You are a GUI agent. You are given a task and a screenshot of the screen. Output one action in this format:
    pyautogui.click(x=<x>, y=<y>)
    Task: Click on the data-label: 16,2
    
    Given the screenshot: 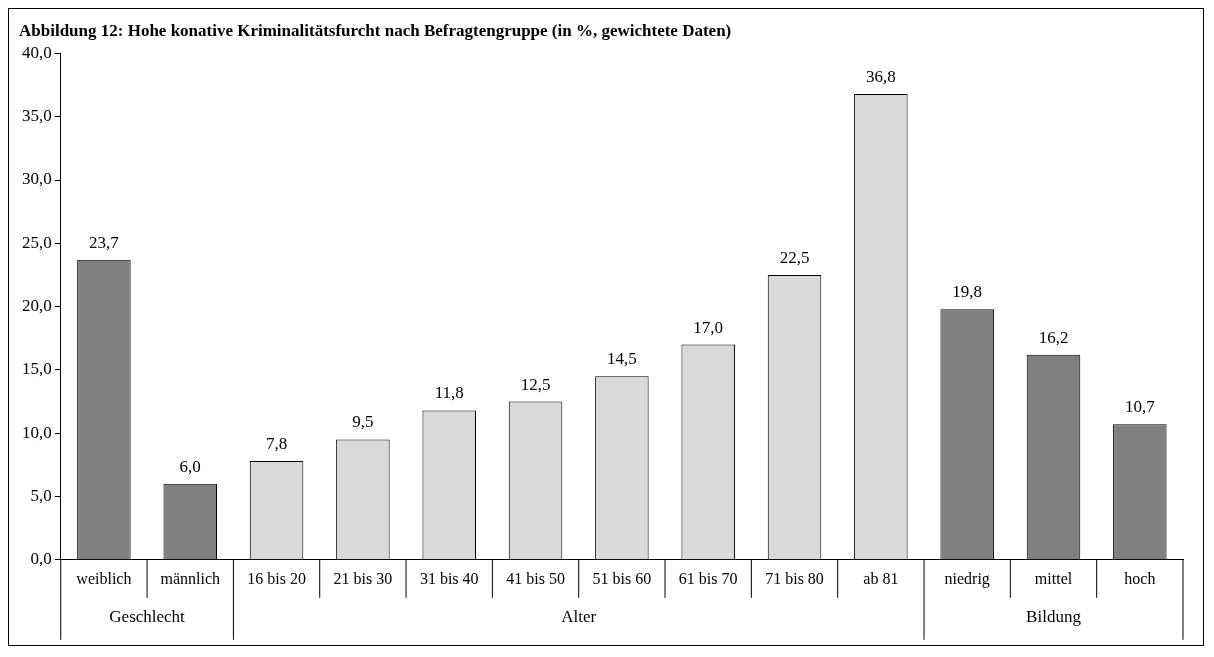 What is the action you would take?
    pyautogui.click(x=1053, y=337)
    